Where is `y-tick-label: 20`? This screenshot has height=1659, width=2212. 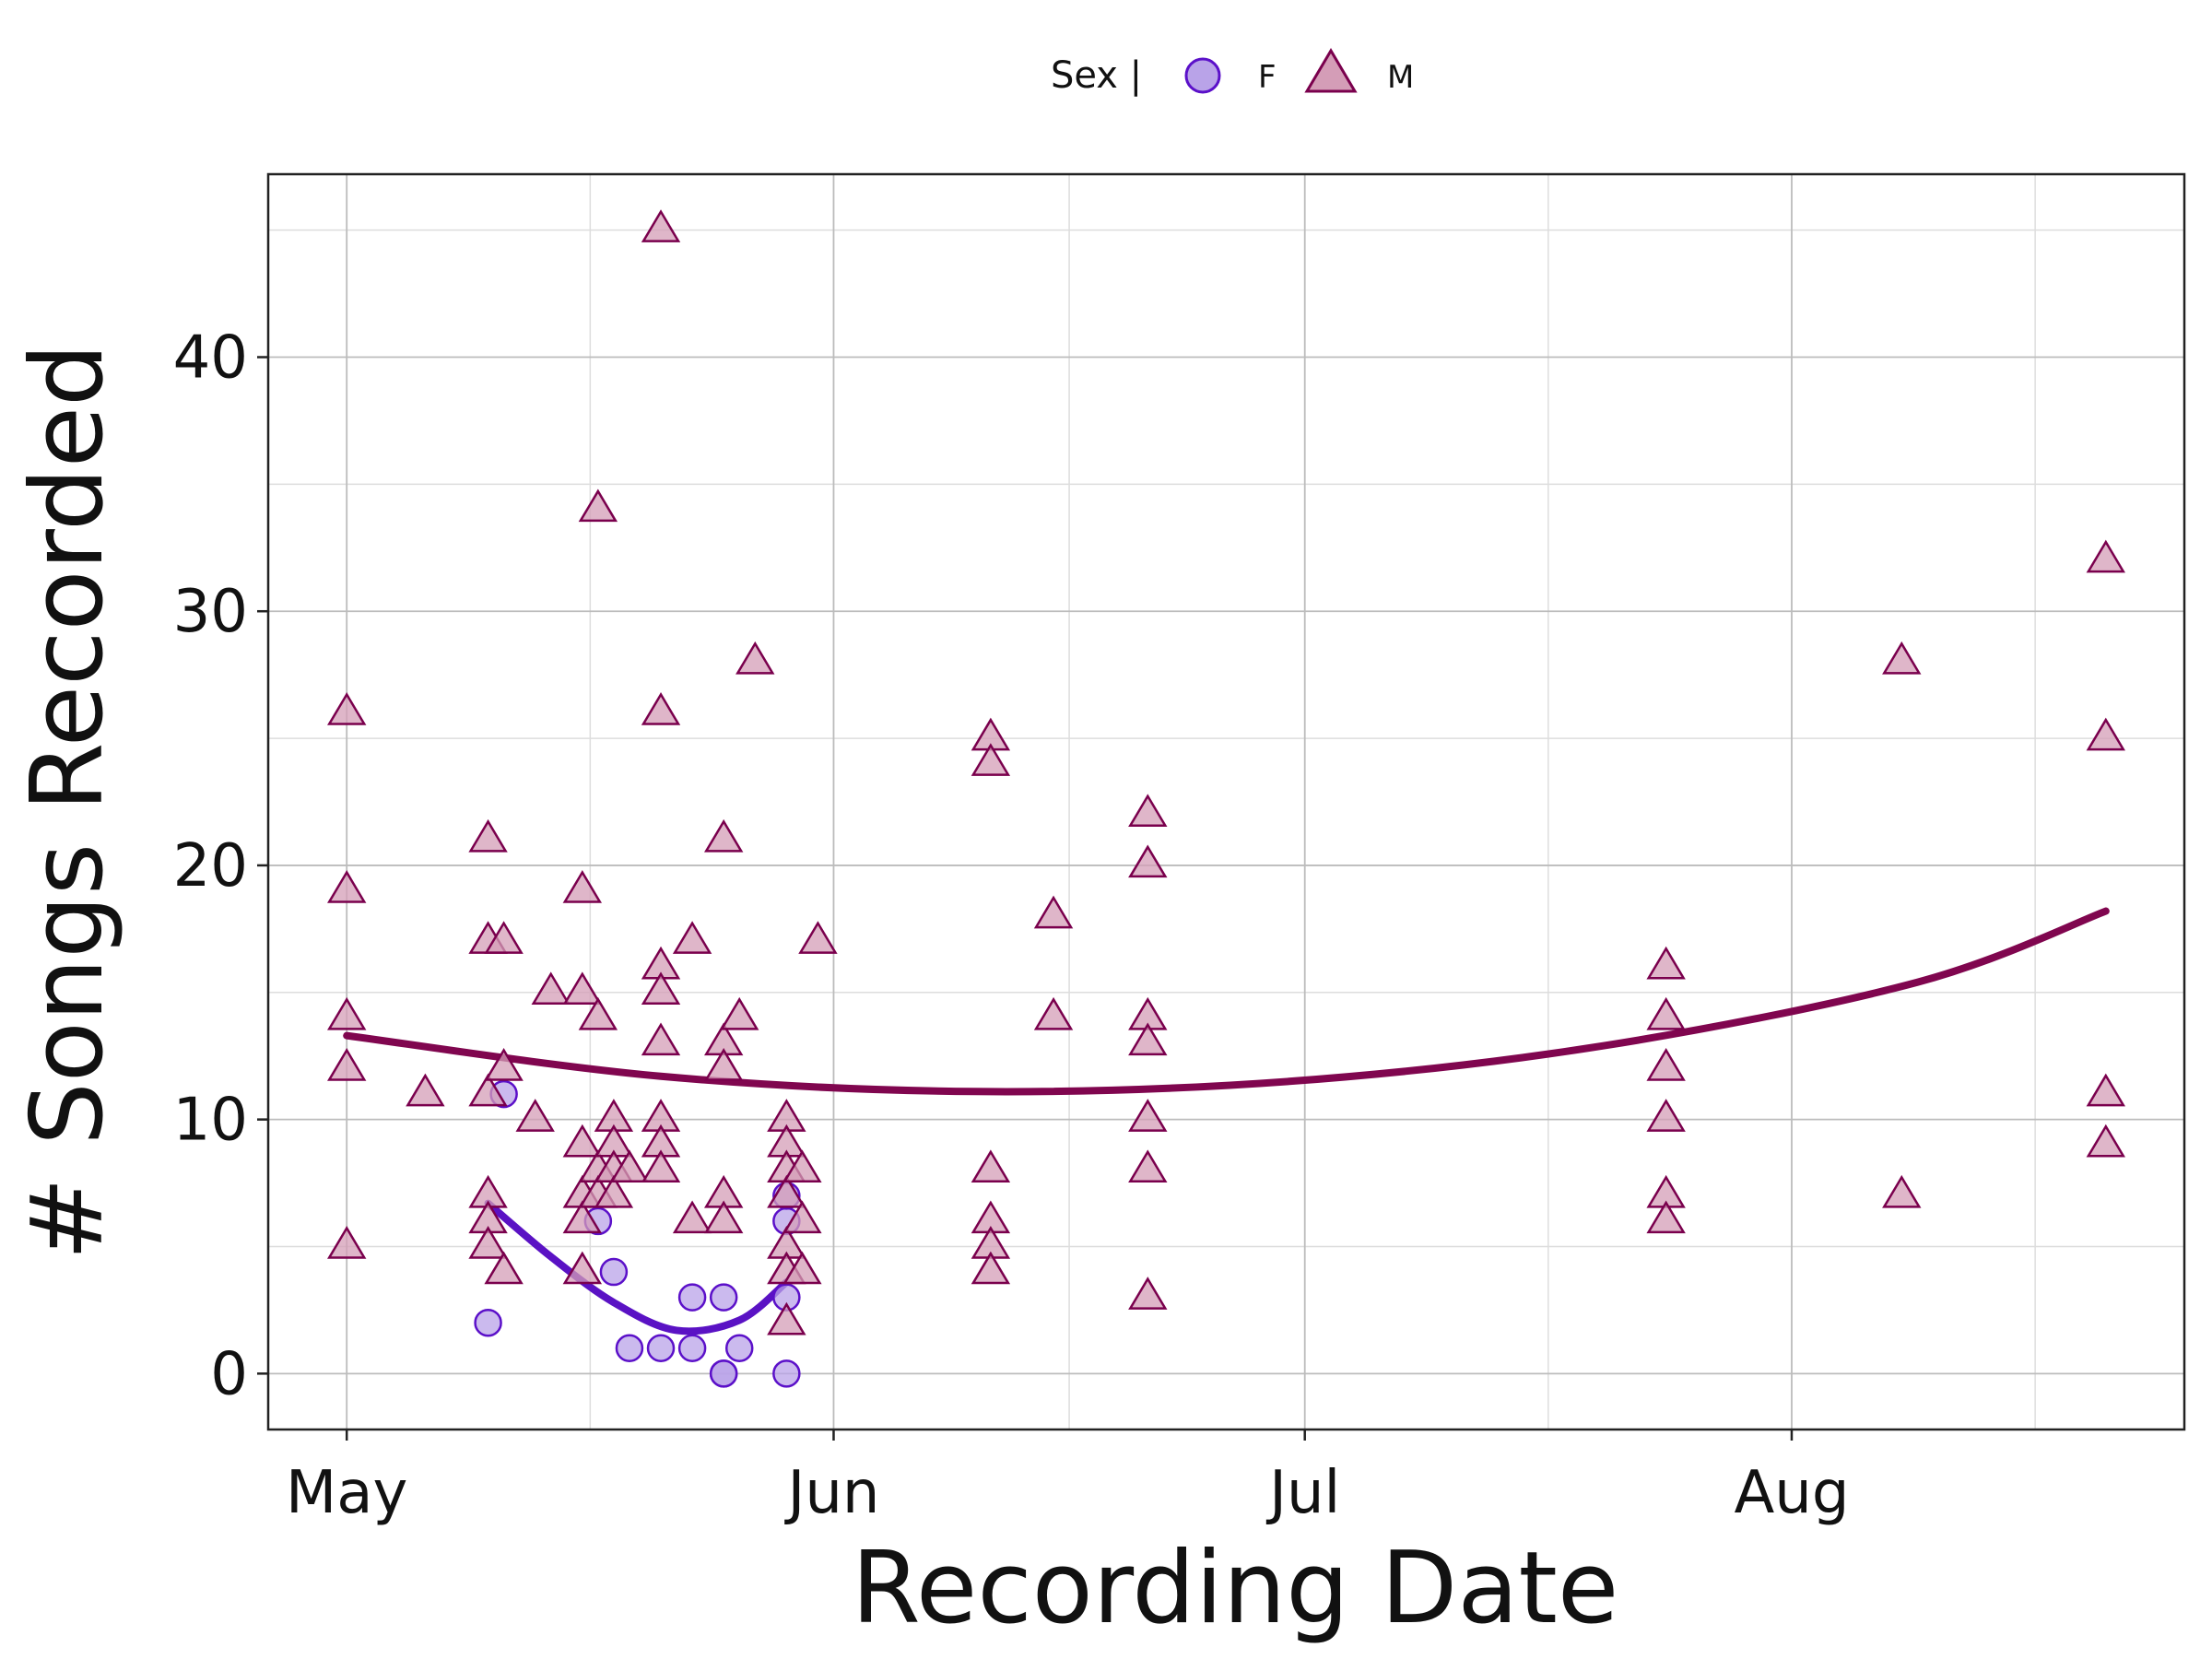
y-tick-label: 20 is located at coordinates (210, 866).